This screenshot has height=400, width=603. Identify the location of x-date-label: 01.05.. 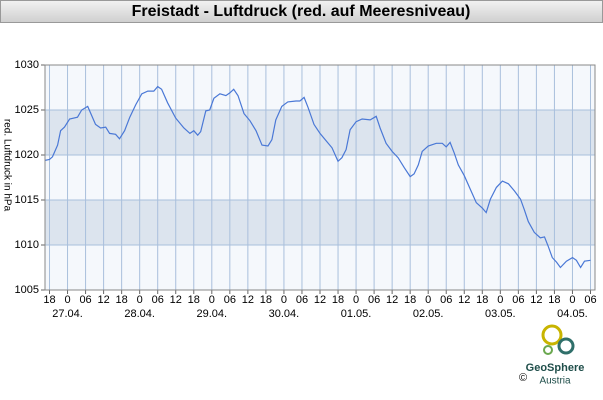
(356, 314).